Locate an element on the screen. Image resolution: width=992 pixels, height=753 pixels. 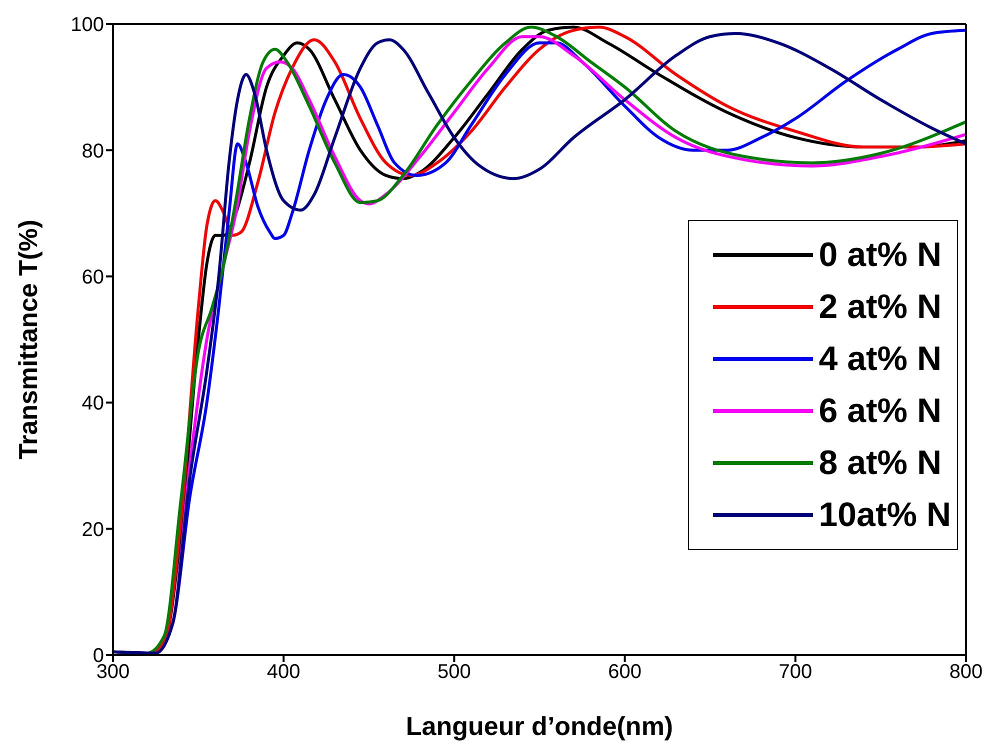
x-tick-label: 500 is located at coordinates (454, 672).